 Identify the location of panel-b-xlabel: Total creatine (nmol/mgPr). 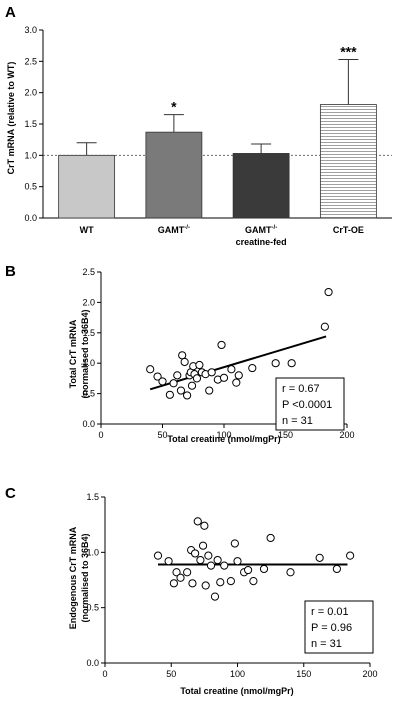
(223, 439).